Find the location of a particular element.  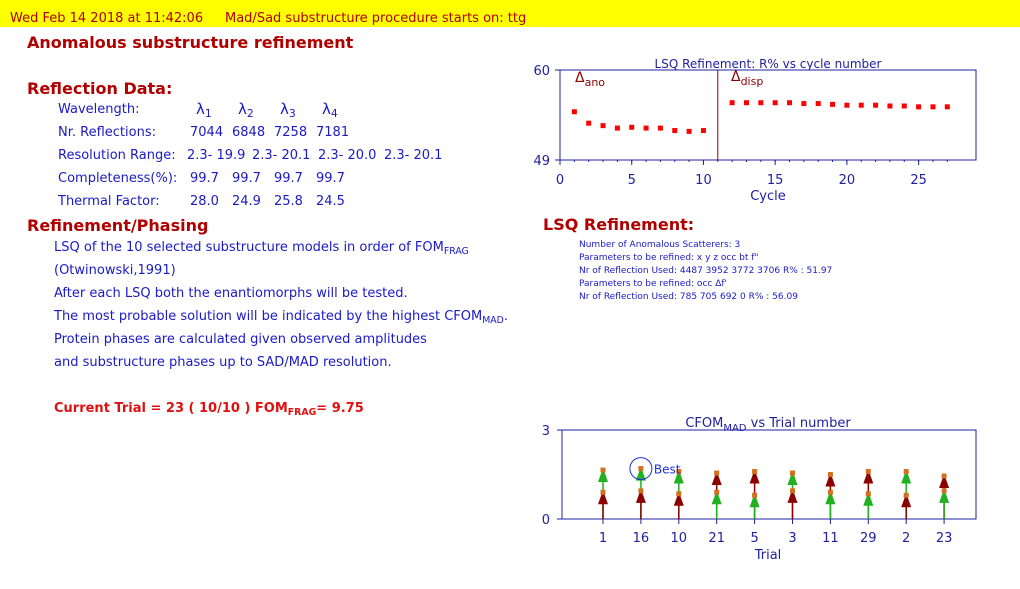

cfom-chart-title: CFOMMAD vs Trial number is located at coordinates (768, 425).